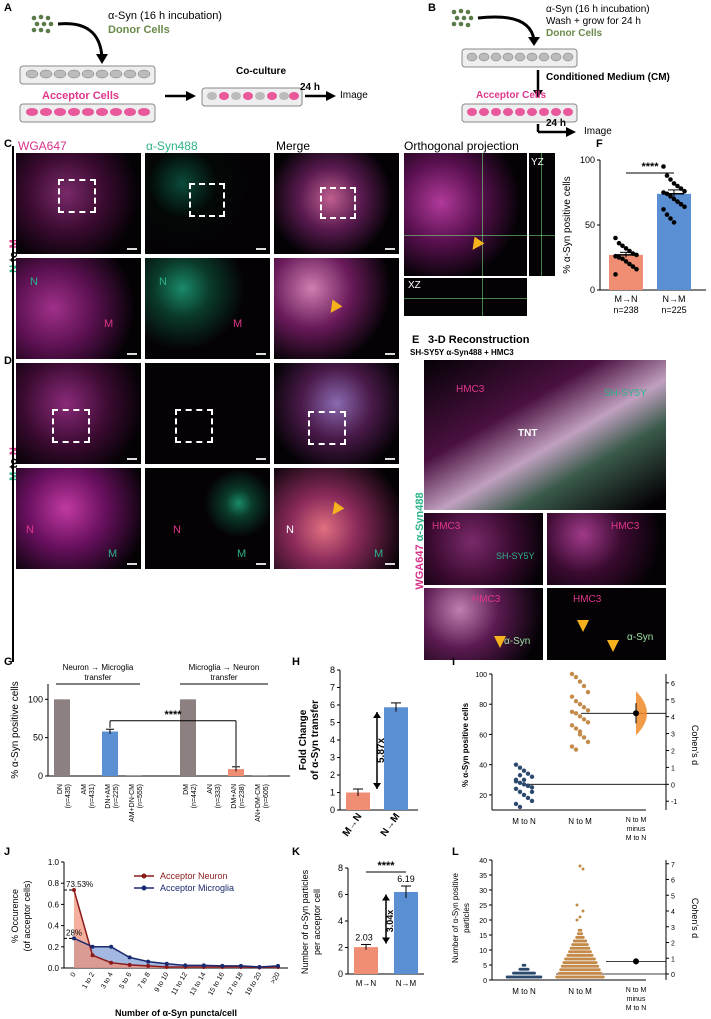 Image resolution: width=711 pixels, height=1019 pixels. What do you see at coordinates (68, 796) in the screenshot?
I see `g-xtick-n: (n=435)` at bounding box center [68, 796].